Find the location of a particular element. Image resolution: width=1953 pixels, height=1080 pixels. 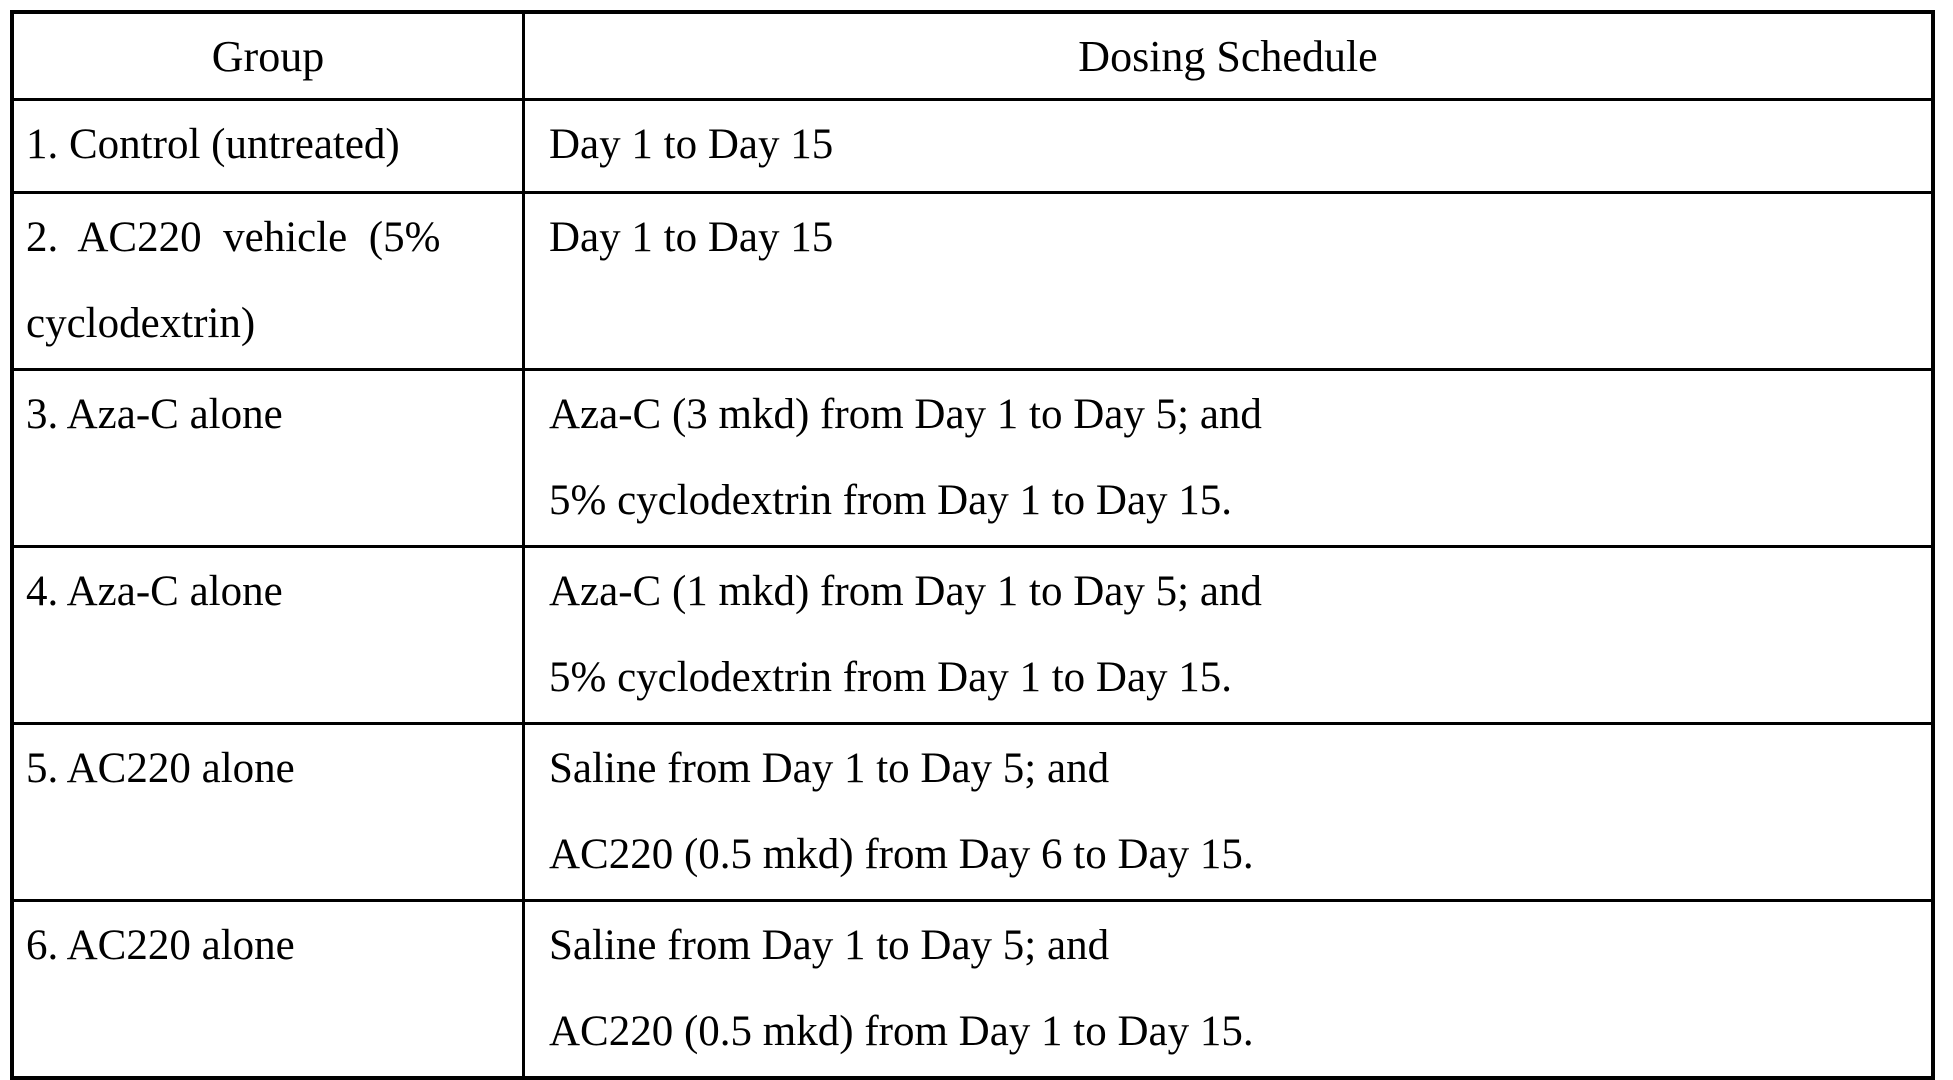

group-cell-line: 1. Control (untreated) is located at coordinates (213, 144).